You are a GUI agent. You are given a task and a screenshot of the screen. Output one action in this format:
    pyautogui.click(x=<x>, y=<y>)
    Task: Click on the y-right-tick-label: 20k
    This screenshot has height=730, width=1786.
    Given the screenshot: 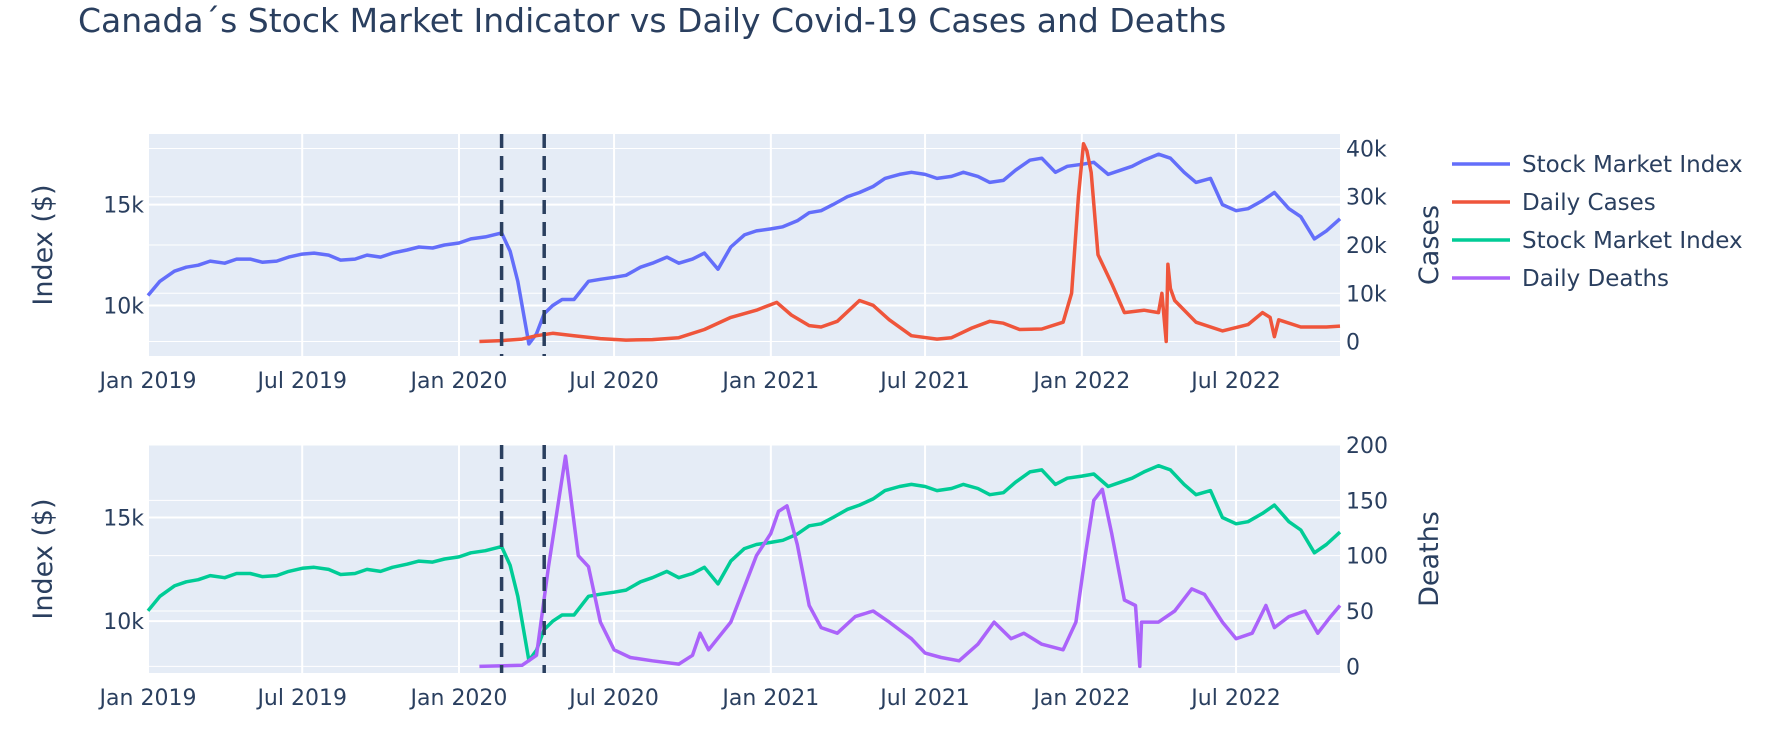 What is the action you would take?
    pyautogui.click(x=1366, y=246)
    